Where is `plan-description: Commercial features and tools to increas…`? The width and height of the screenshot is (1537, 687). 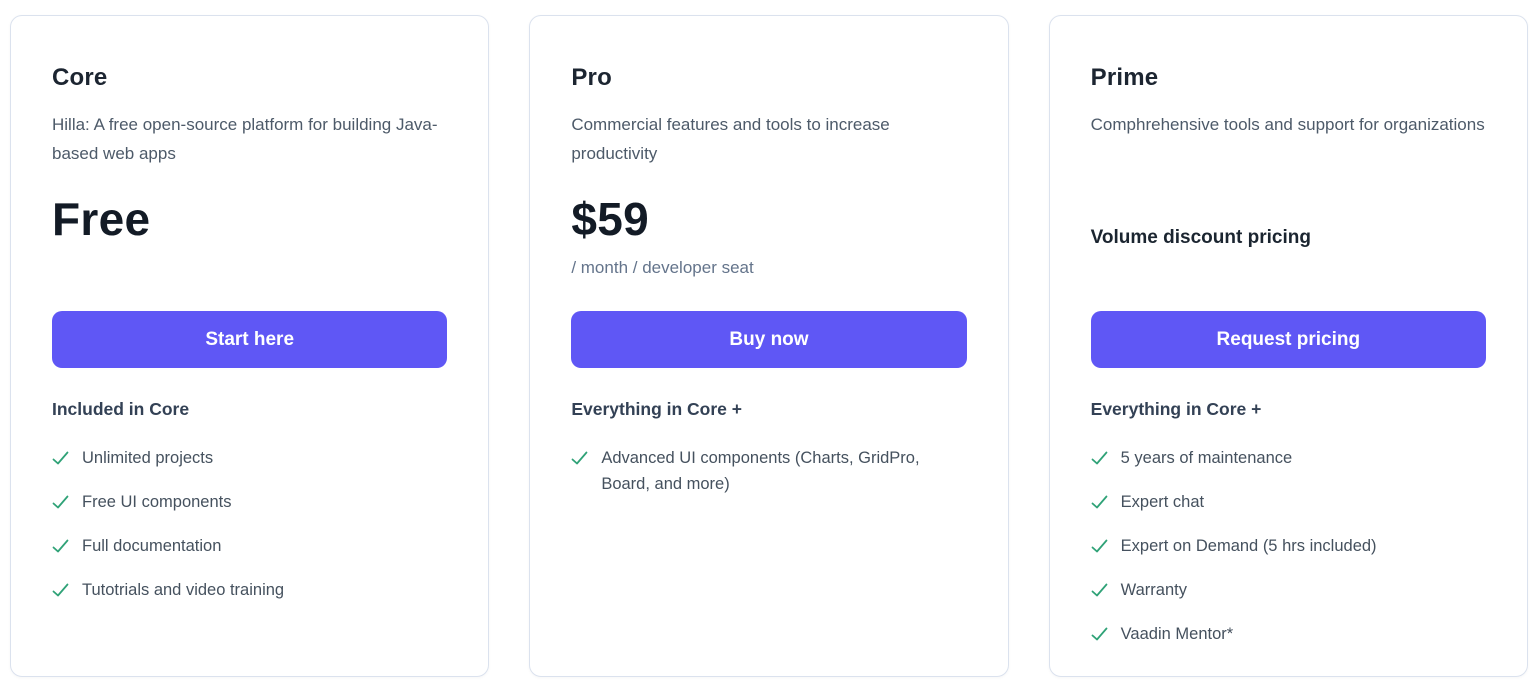
plan-description: Commercial features and tools to increas… is located at coordinates (730, 139).